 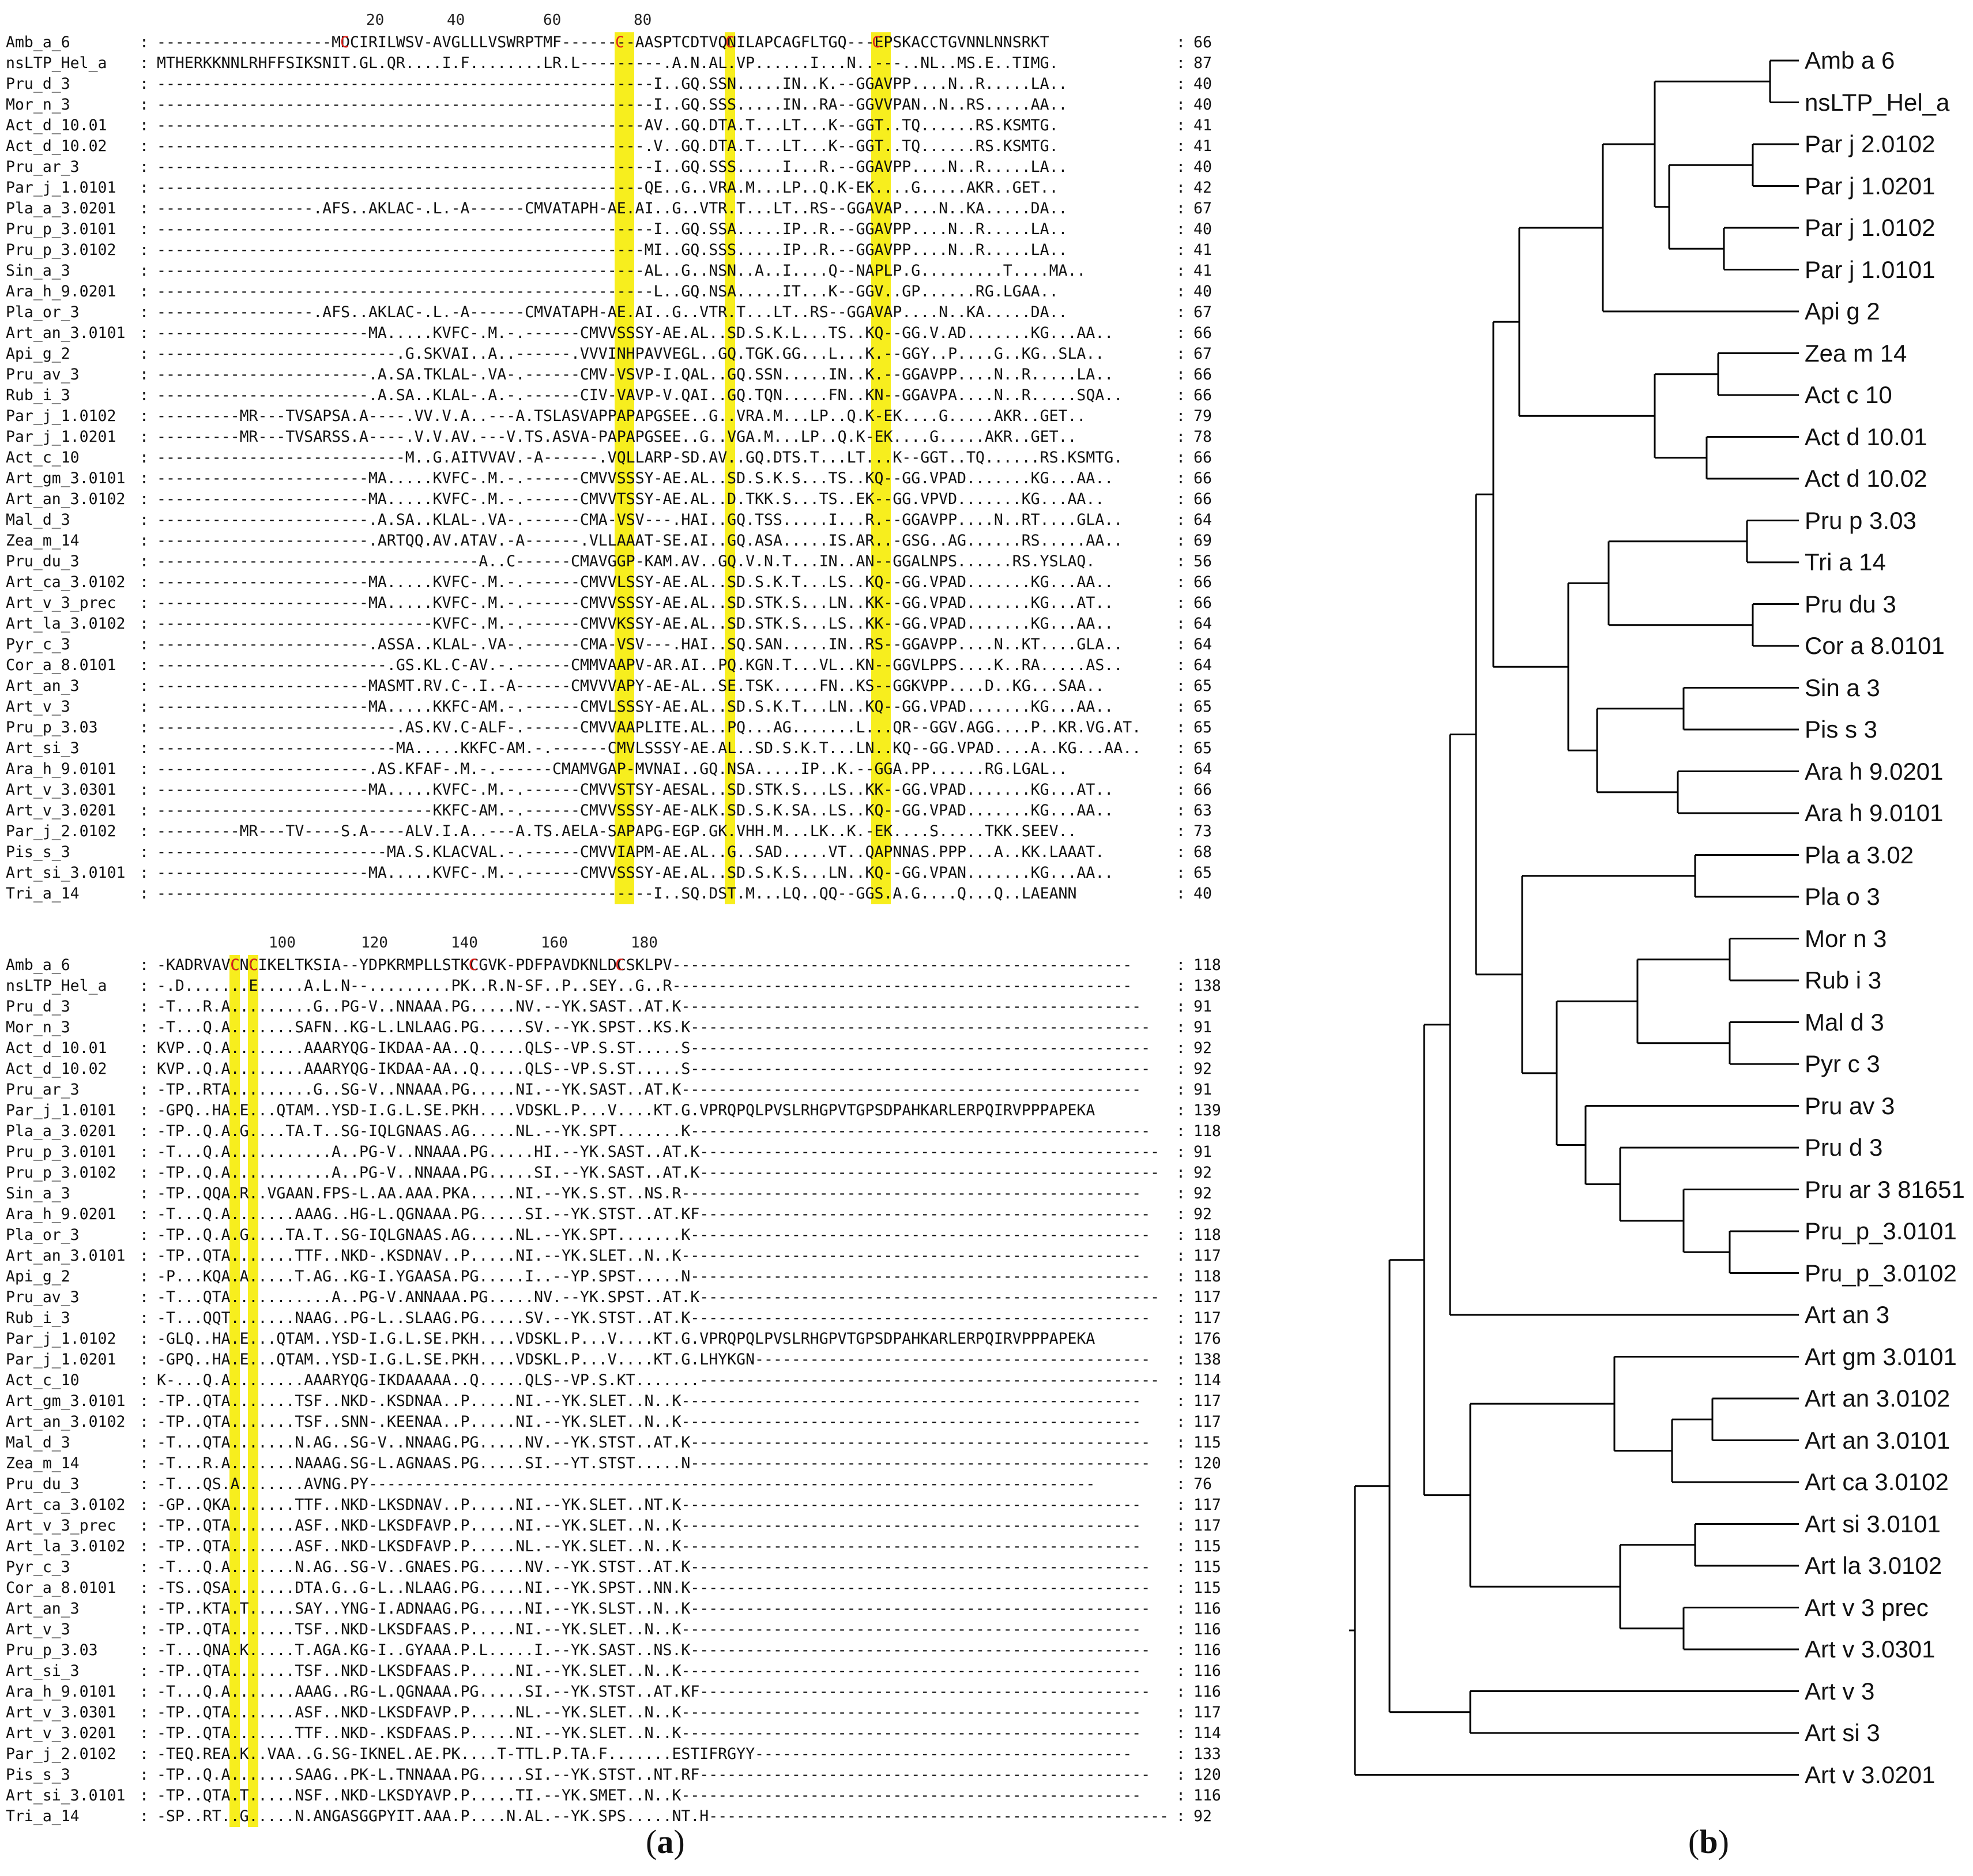 I want to click on tree-leaf-label: Art v 3, so click(x=1840, y=1691).